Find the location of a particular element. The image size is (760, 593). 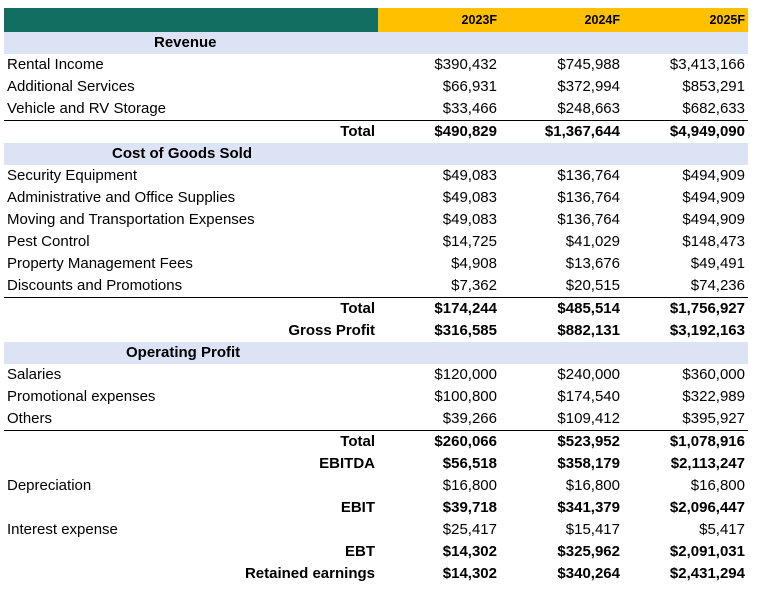

table-row: Depreciation $16,800 $16,800 $16,800 is located at coordinates (376, 486).